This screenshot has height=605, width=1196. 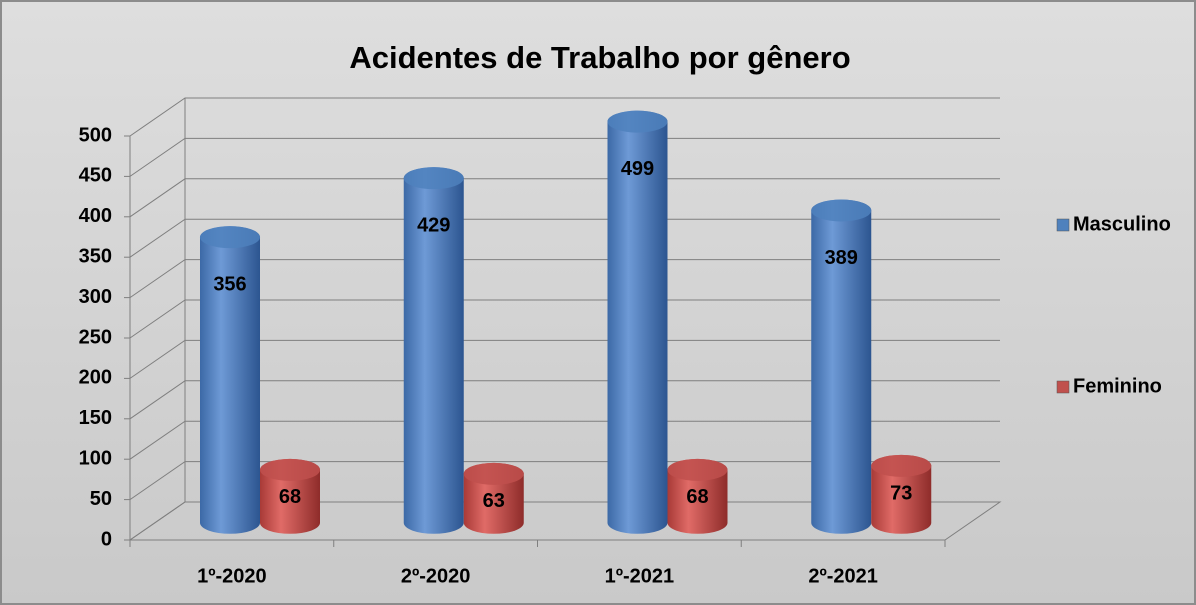 I want to click on y-tick-label: 200, so click(x=95, y=378).